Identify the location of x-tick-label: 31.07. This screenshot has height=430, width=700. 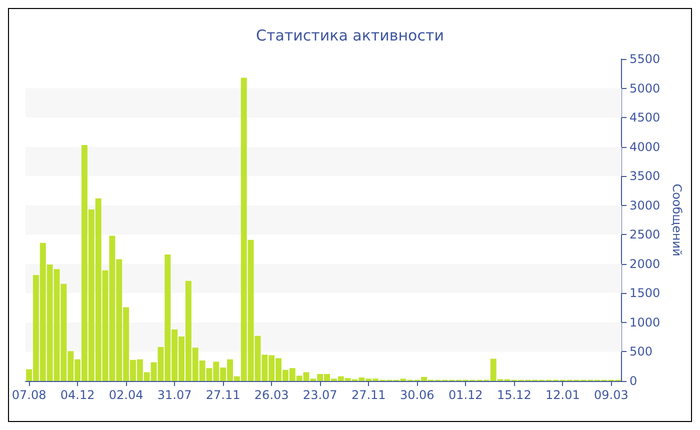
(174, 395).